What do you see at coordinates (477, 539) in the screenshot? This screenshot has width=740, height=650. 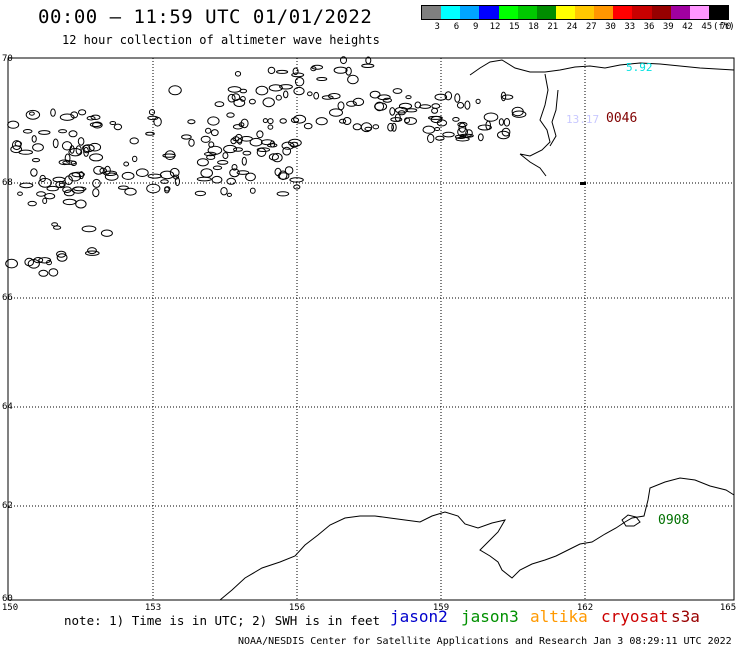 I see `coastline-south` at bounding box center [477, 539].